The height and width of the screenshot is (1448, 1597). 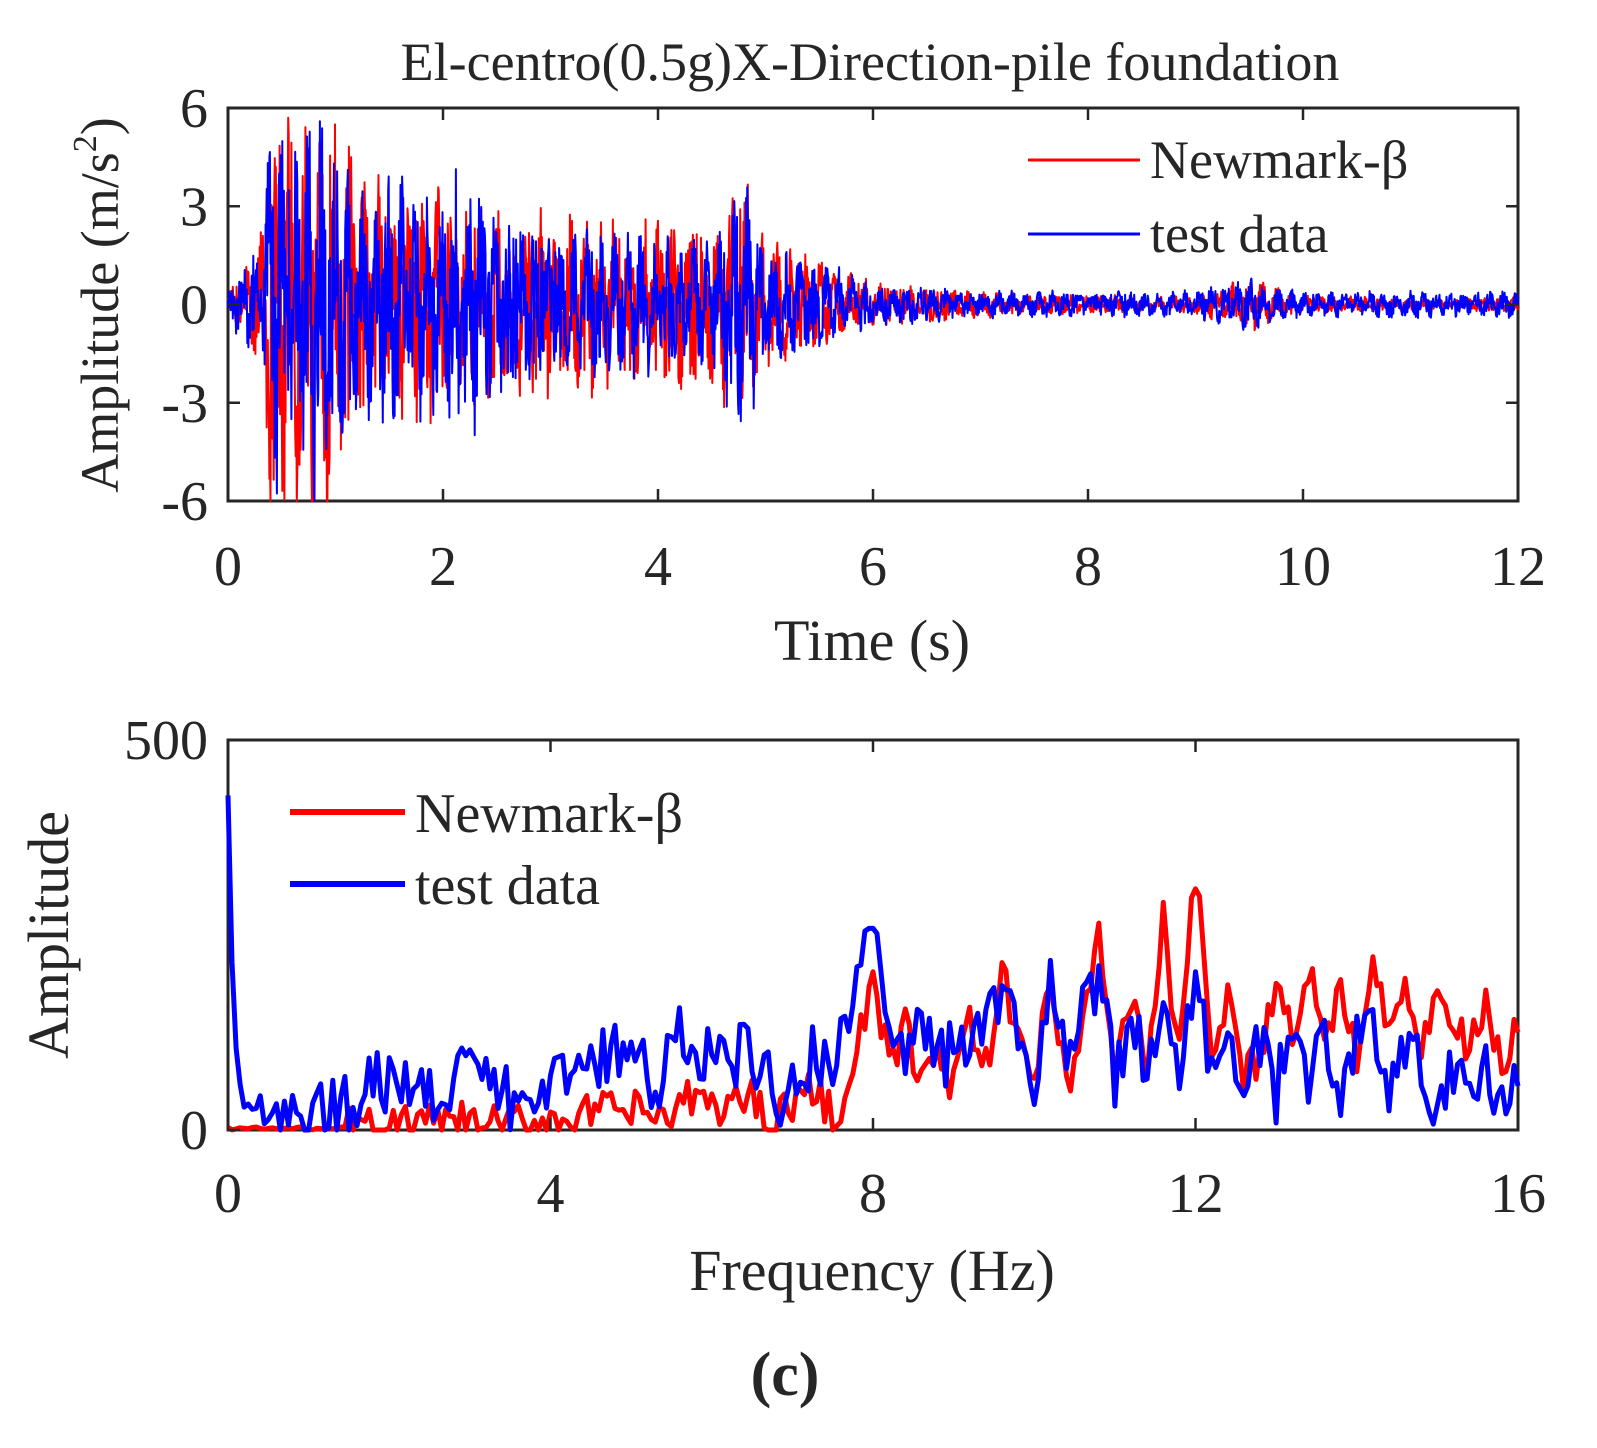 What do you see at coordinates (1518, 1194) in the screenshot?
I see `x-tick-label: 16` at bounding box center [1518, 1194].